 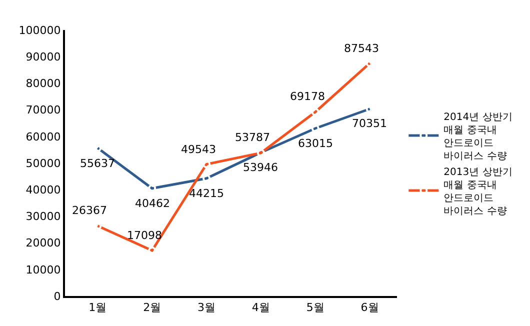 I want to click on legend-label: 2013년 상반기 매월 중국내 안드로이드 바이러스 수량, so click(x=478, y=191).